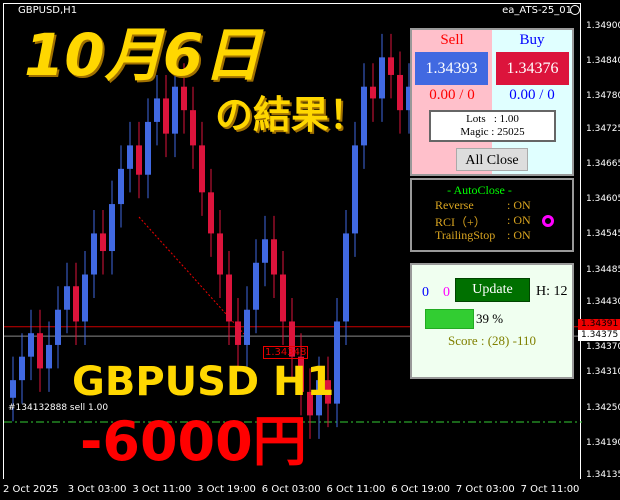  Describe the element at coordinates (603, 347) in the screenshot. I see `price-tick: 1.34370` at that location.